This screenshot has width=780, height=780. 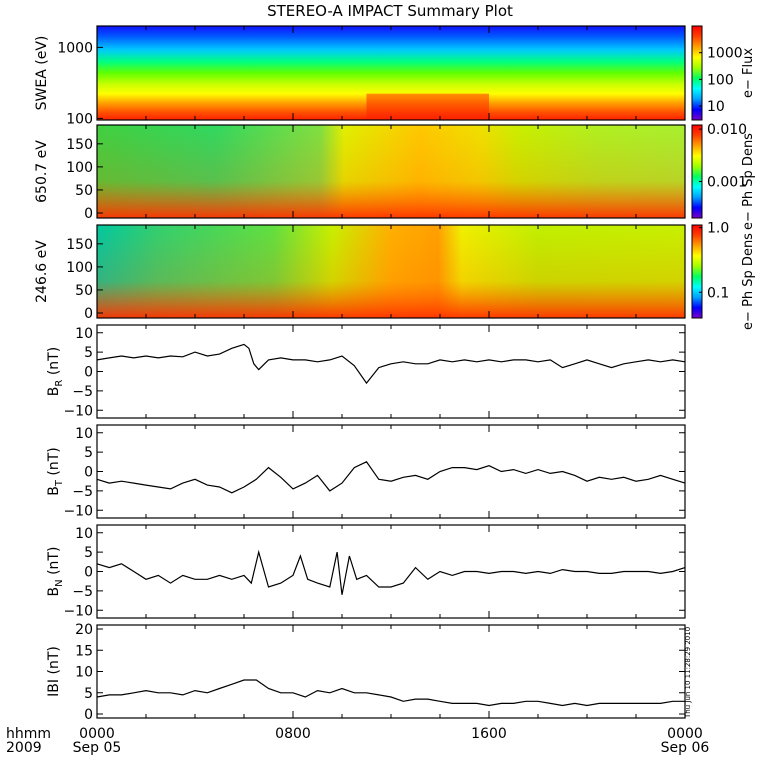 What do you see at coordinates (725, 54) in the screenshot?
I see `colorbar-tick-label: 1000` at bounding box center [725, 54].